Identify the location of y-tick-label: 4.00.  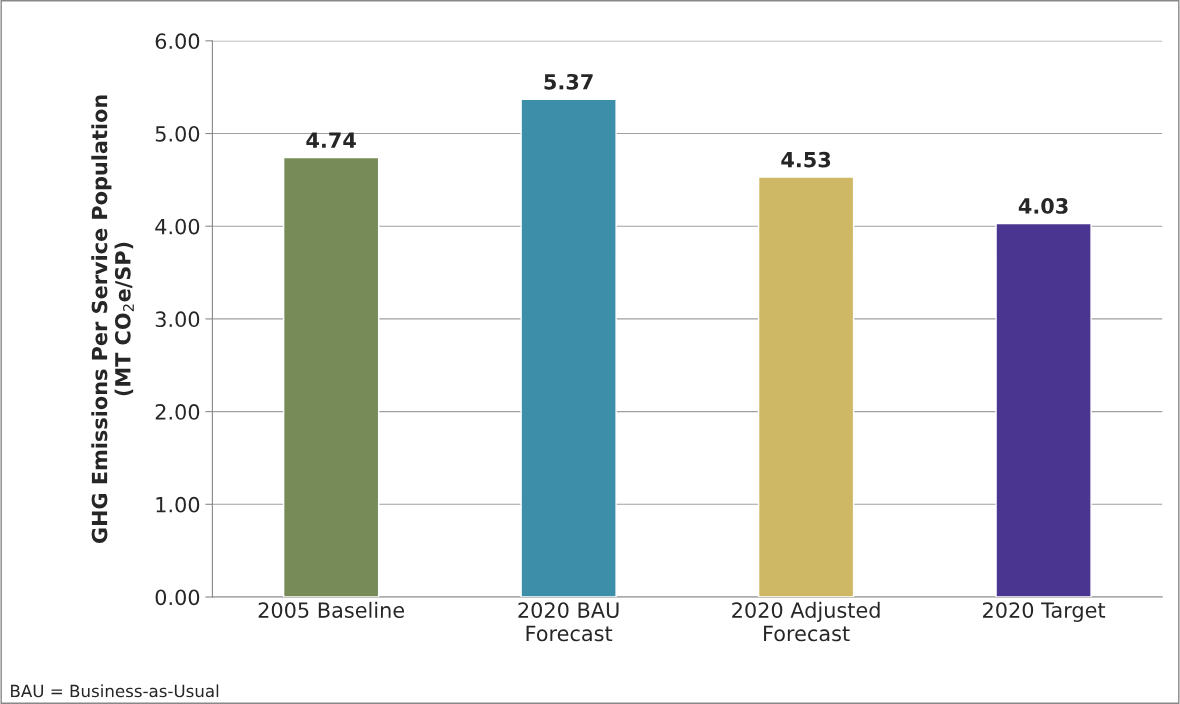
(177, 226).